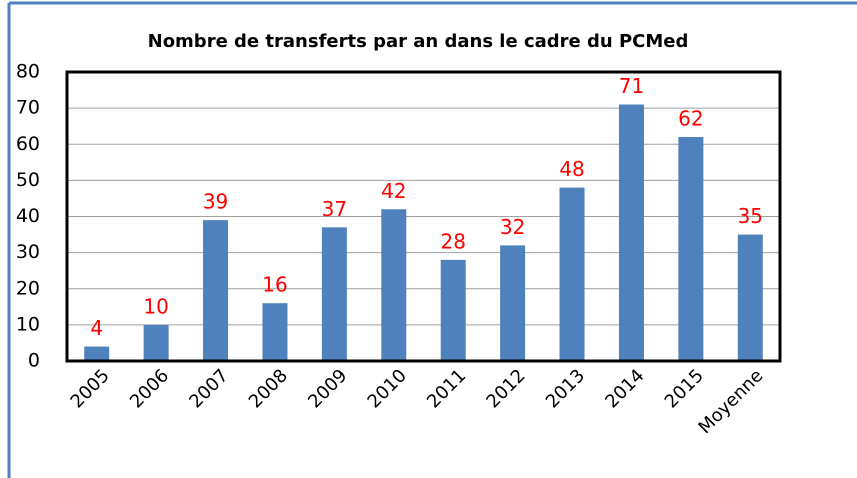 The width and height of the screenshot is (857, 478). What do you see at coordinates (334, 209) in the screenshot?
I see `value-label: 37` at bounding box center [334, 209].